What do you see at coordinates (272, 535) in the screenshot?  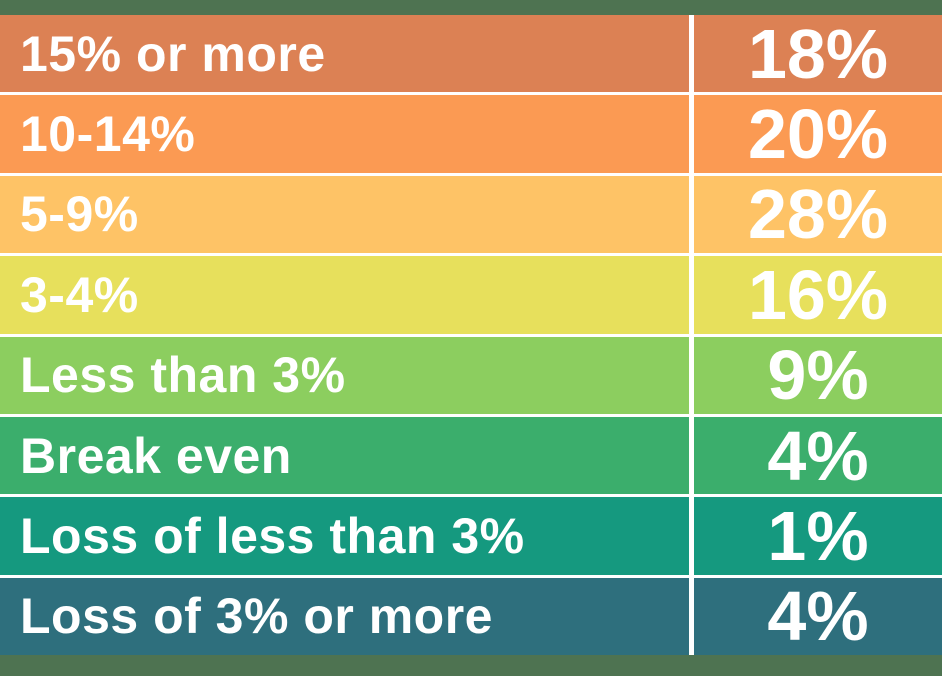 I see `category-label: Loss of less than 3%` at bounding box center [272, 535].